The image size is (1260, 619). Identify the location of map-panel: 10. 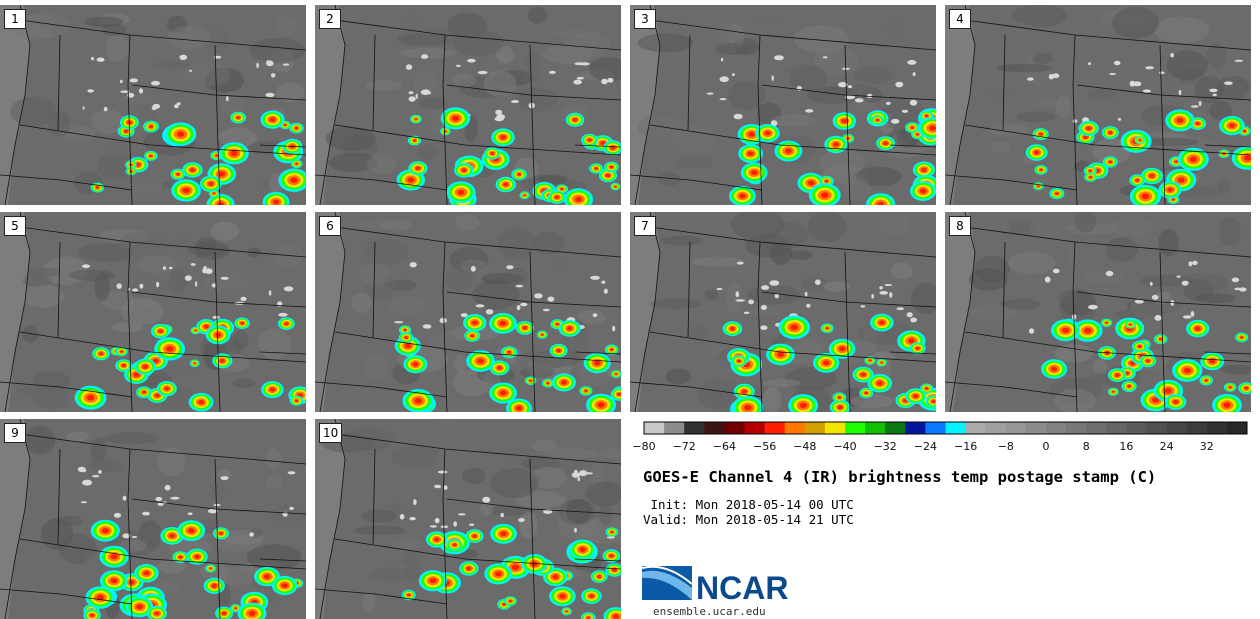
(468, 519).